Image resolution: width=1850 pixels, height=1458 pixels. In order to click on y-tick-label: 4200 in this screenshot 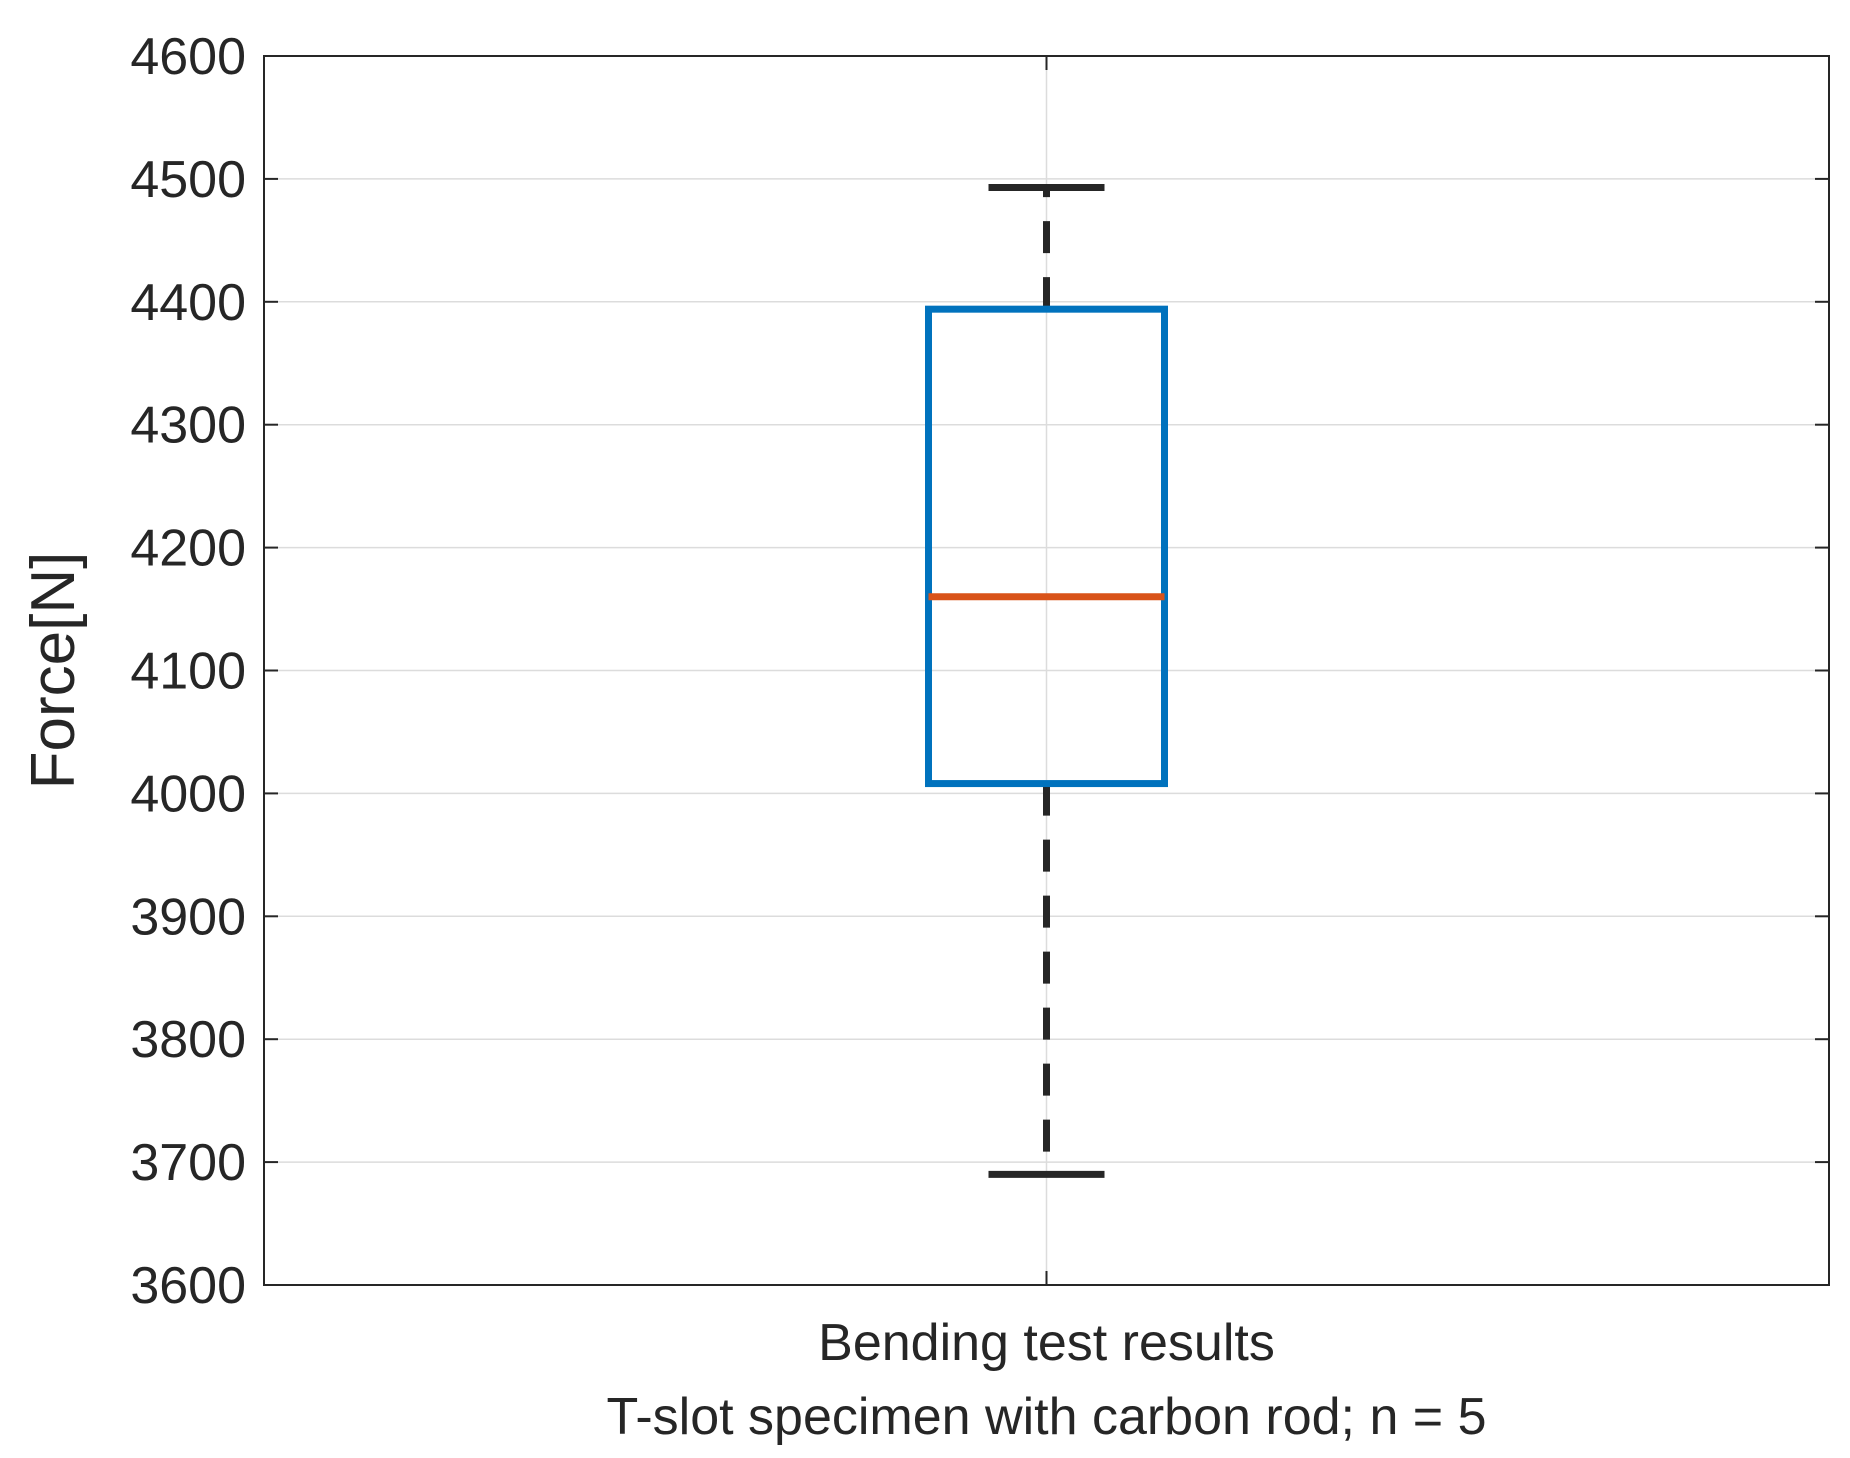, I will do `click(188, 549)`.